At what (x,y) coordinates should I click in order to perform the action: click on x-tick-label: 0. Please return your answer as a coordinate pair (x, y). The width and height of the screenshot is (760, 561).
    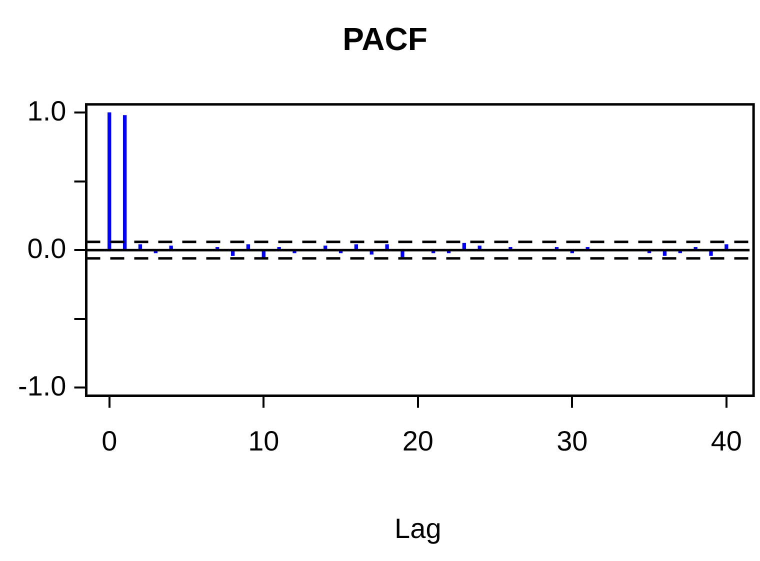
    Looking at the image, I should click on (110, 440).